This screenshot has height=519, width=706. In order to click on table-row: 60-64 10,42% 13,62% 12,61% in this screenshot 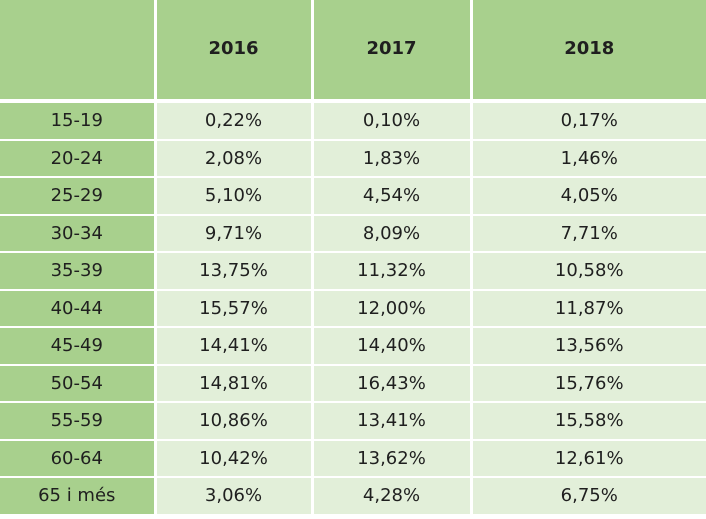, I will do `click(353, 458)`.